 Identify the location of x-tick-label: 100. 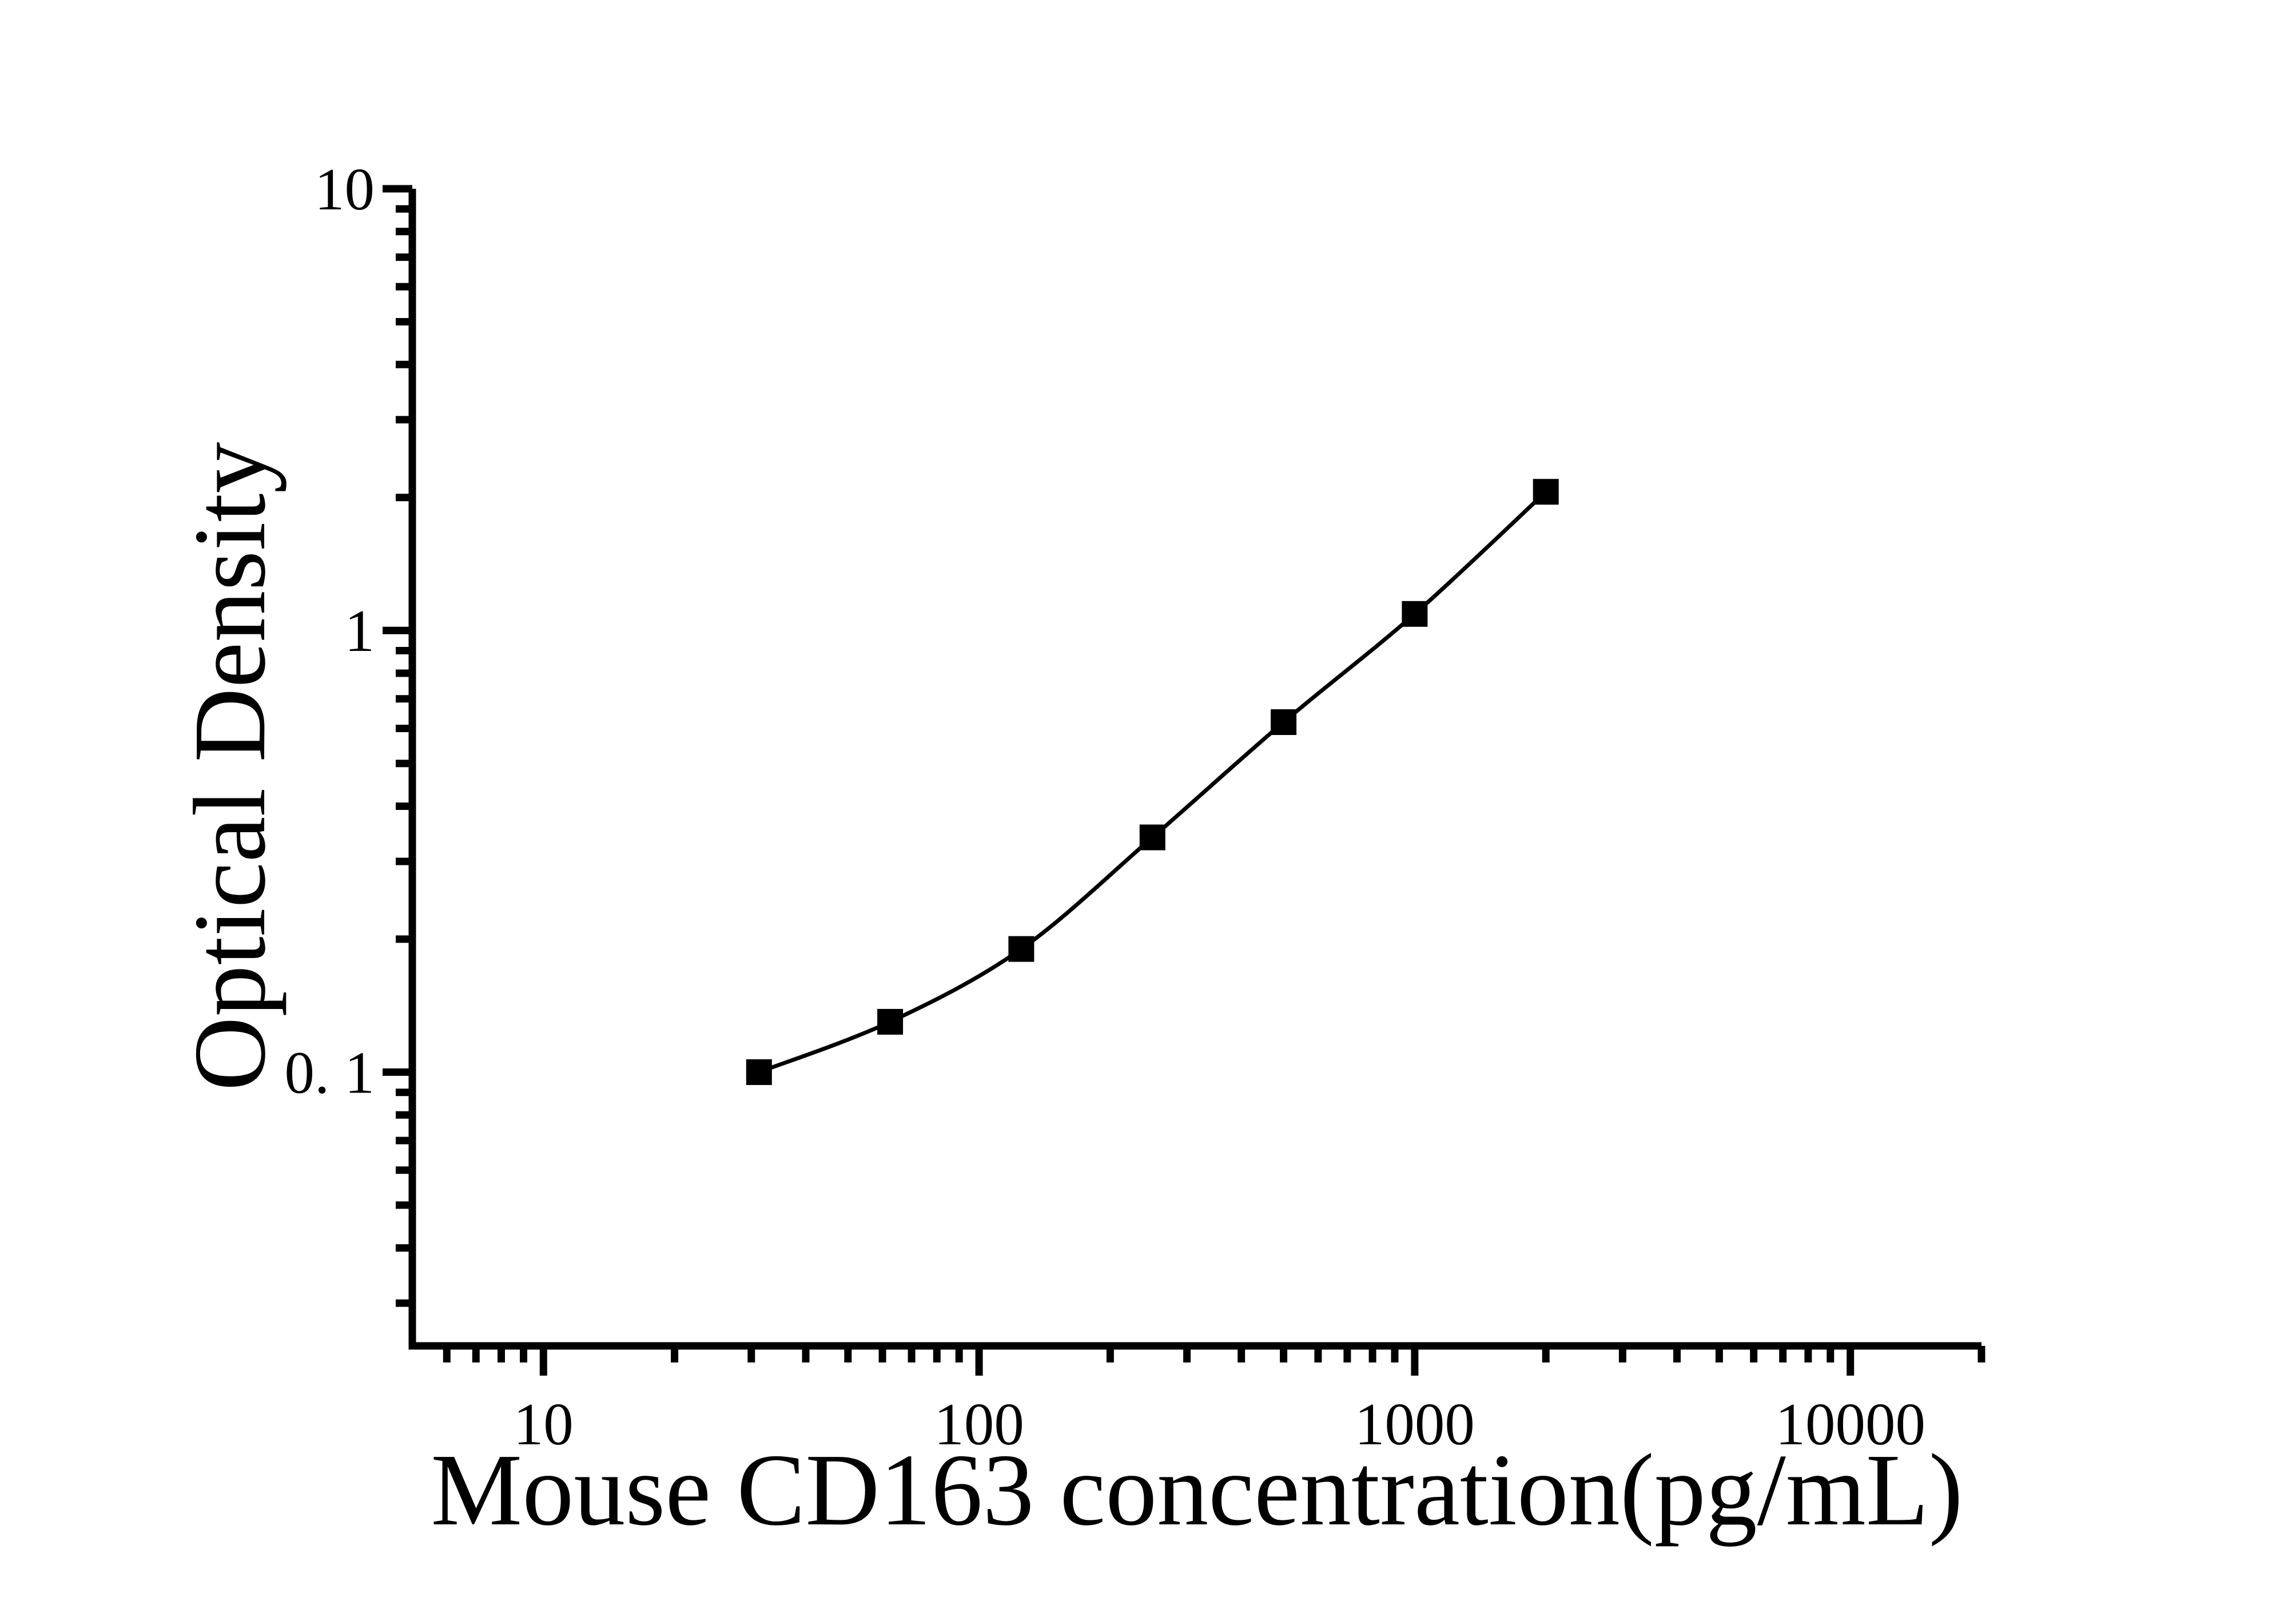
(979, 1424).